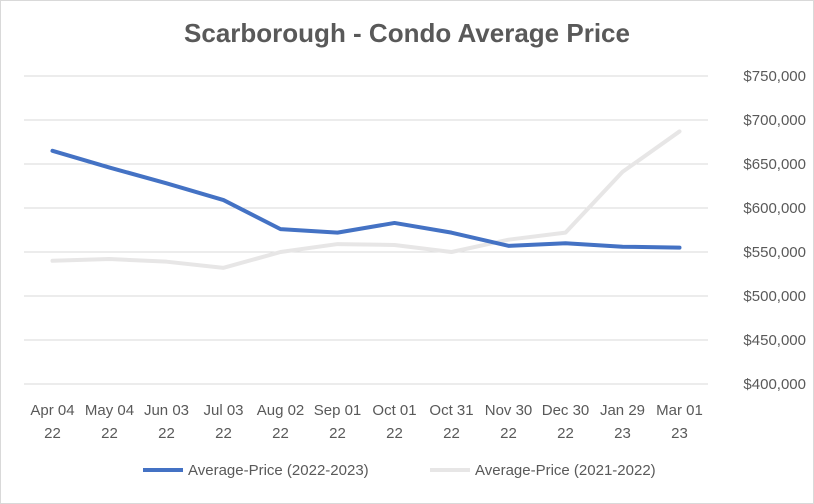  I want to click on x-tick-label: Jan 29, so click(622, 410).